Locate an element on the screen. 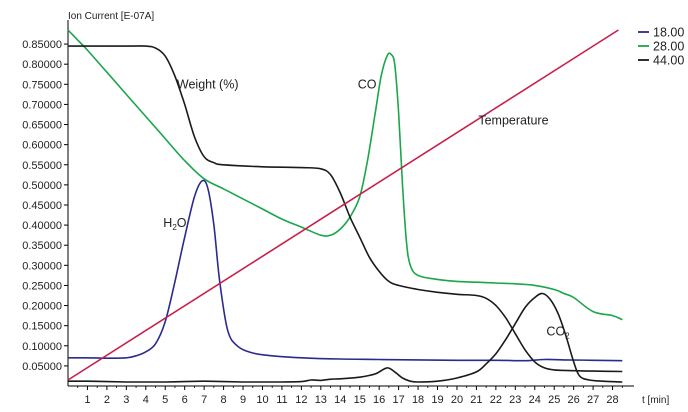 This screenshot has width=688, height=412. x-tick-label: 7 is located at coordinates (204, 400).